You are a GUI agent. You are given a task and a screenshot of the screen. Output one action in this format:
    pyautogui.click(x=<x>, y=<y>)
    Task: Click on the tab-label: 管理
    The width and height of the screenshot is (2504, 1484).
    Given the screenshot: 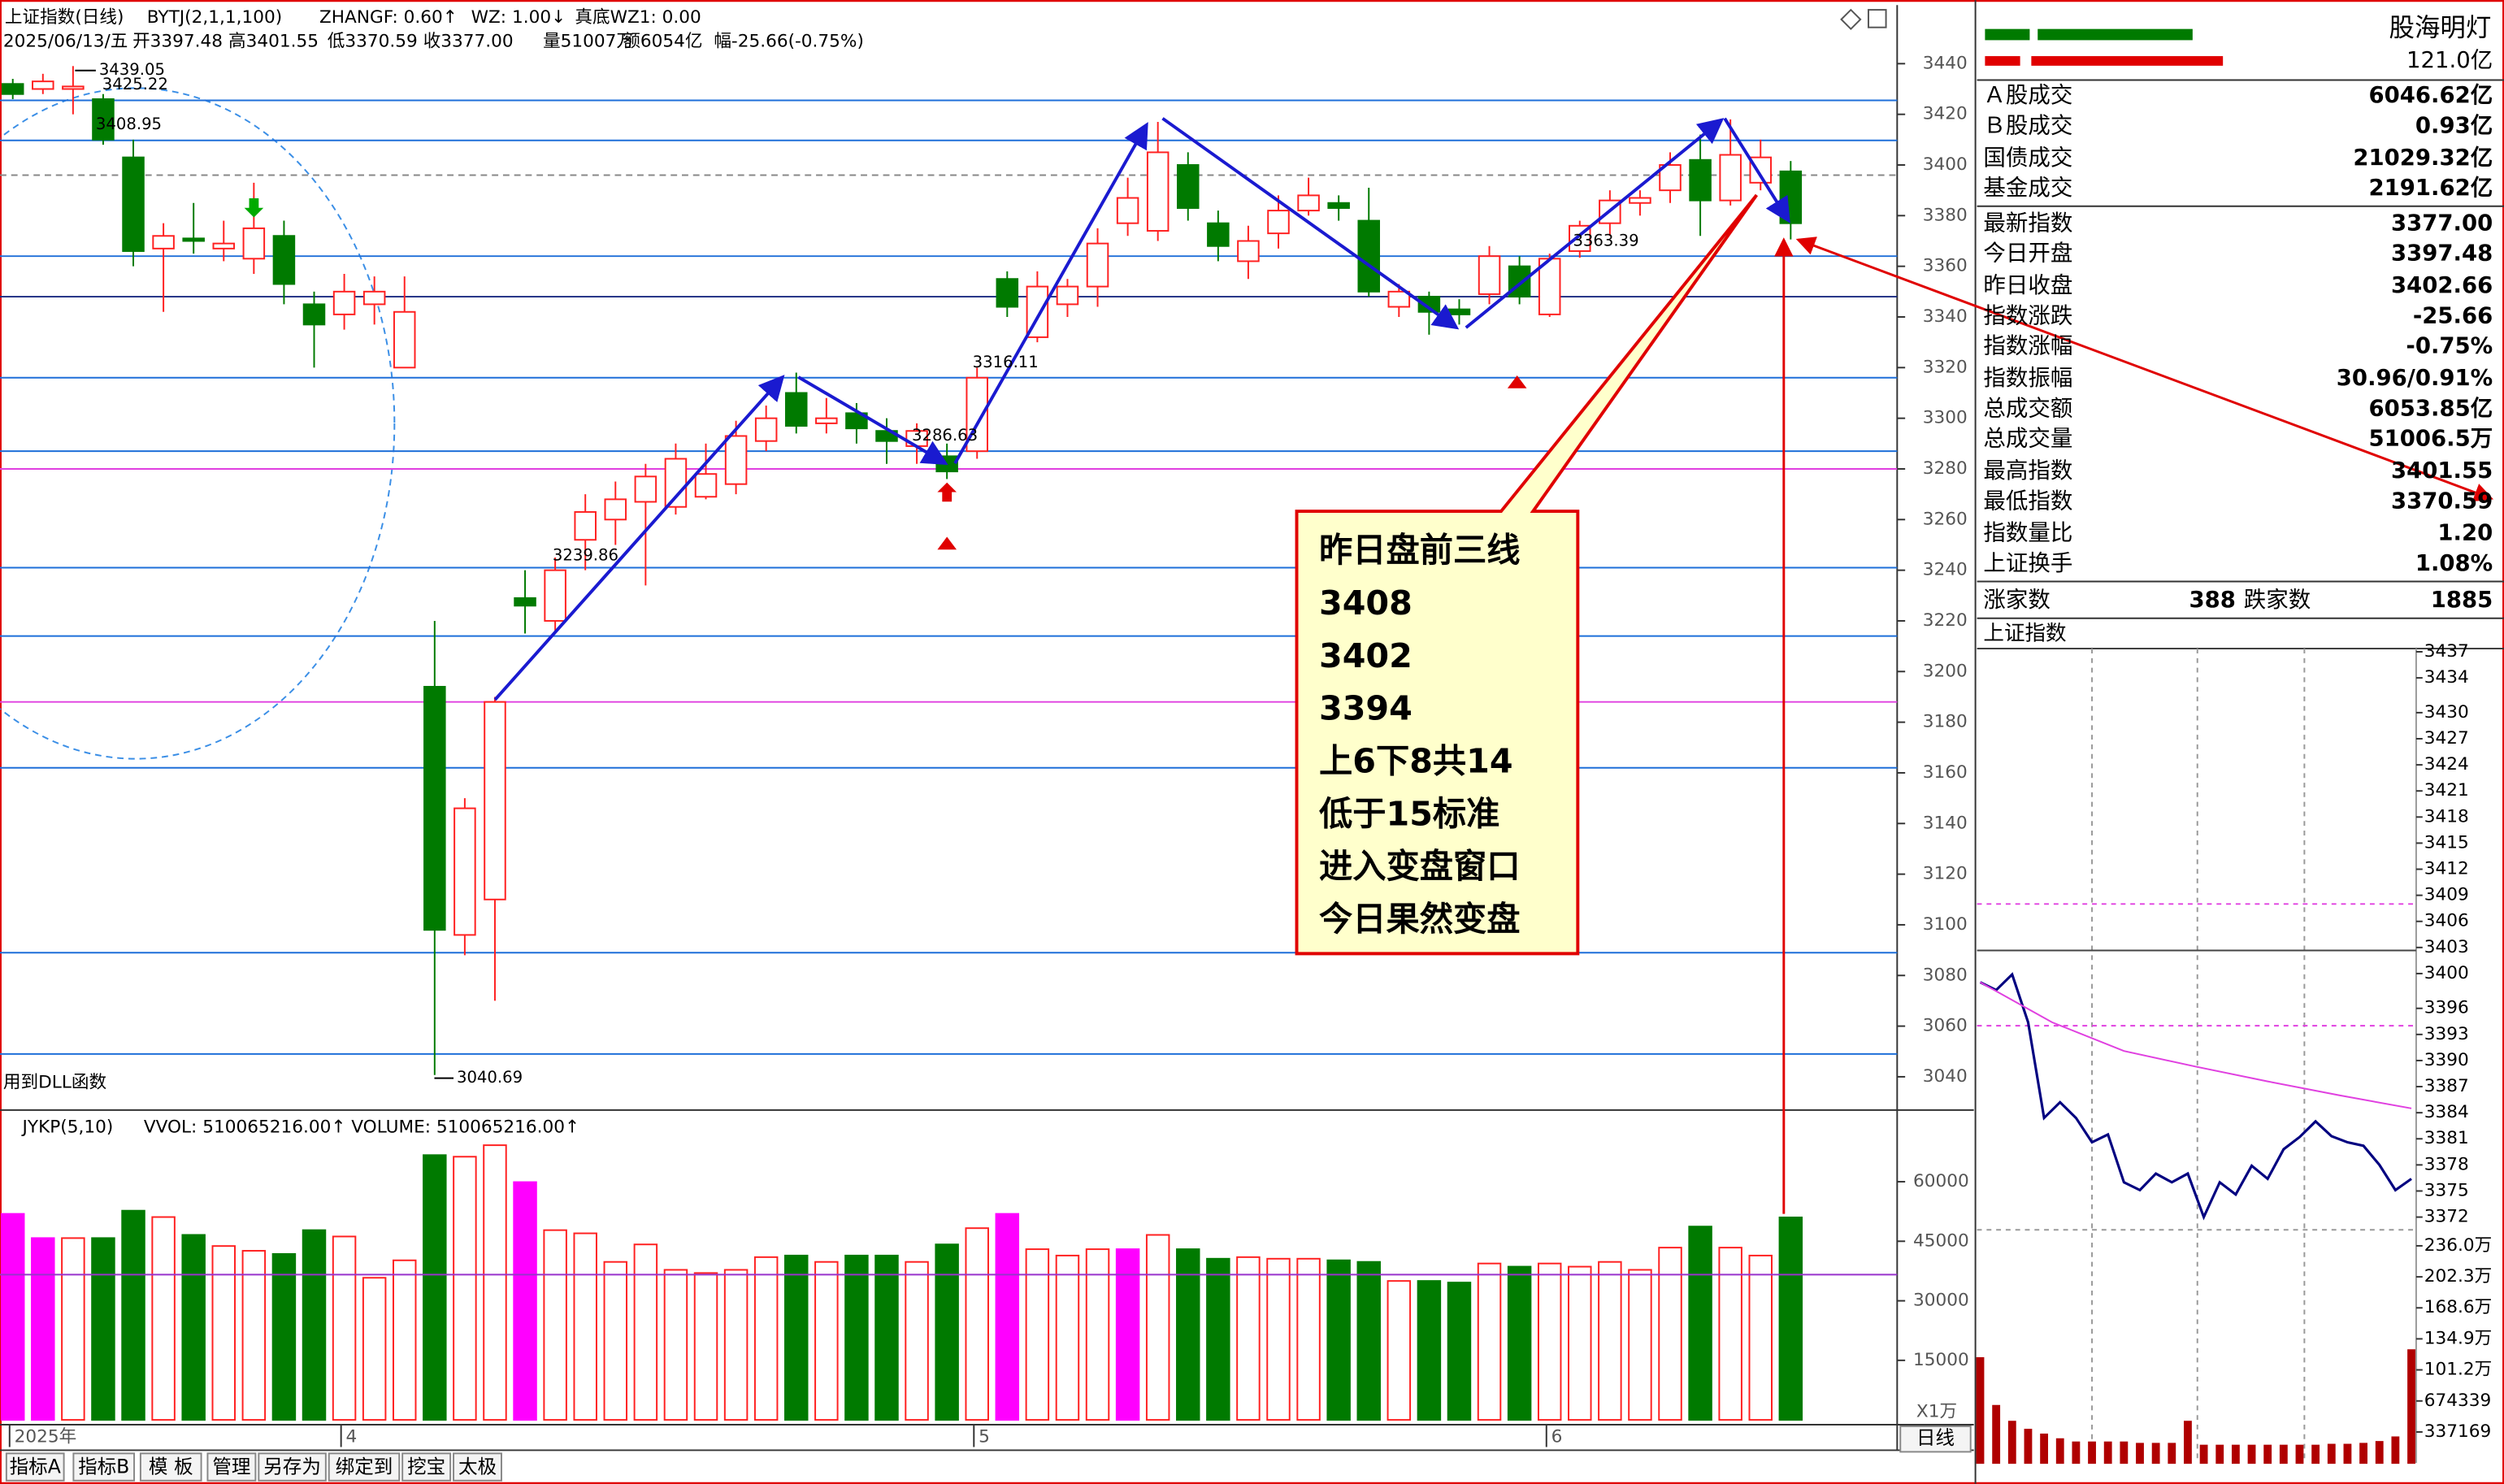 What is the action you would take?
    pyautogui.click(x=231, y=1467)
    